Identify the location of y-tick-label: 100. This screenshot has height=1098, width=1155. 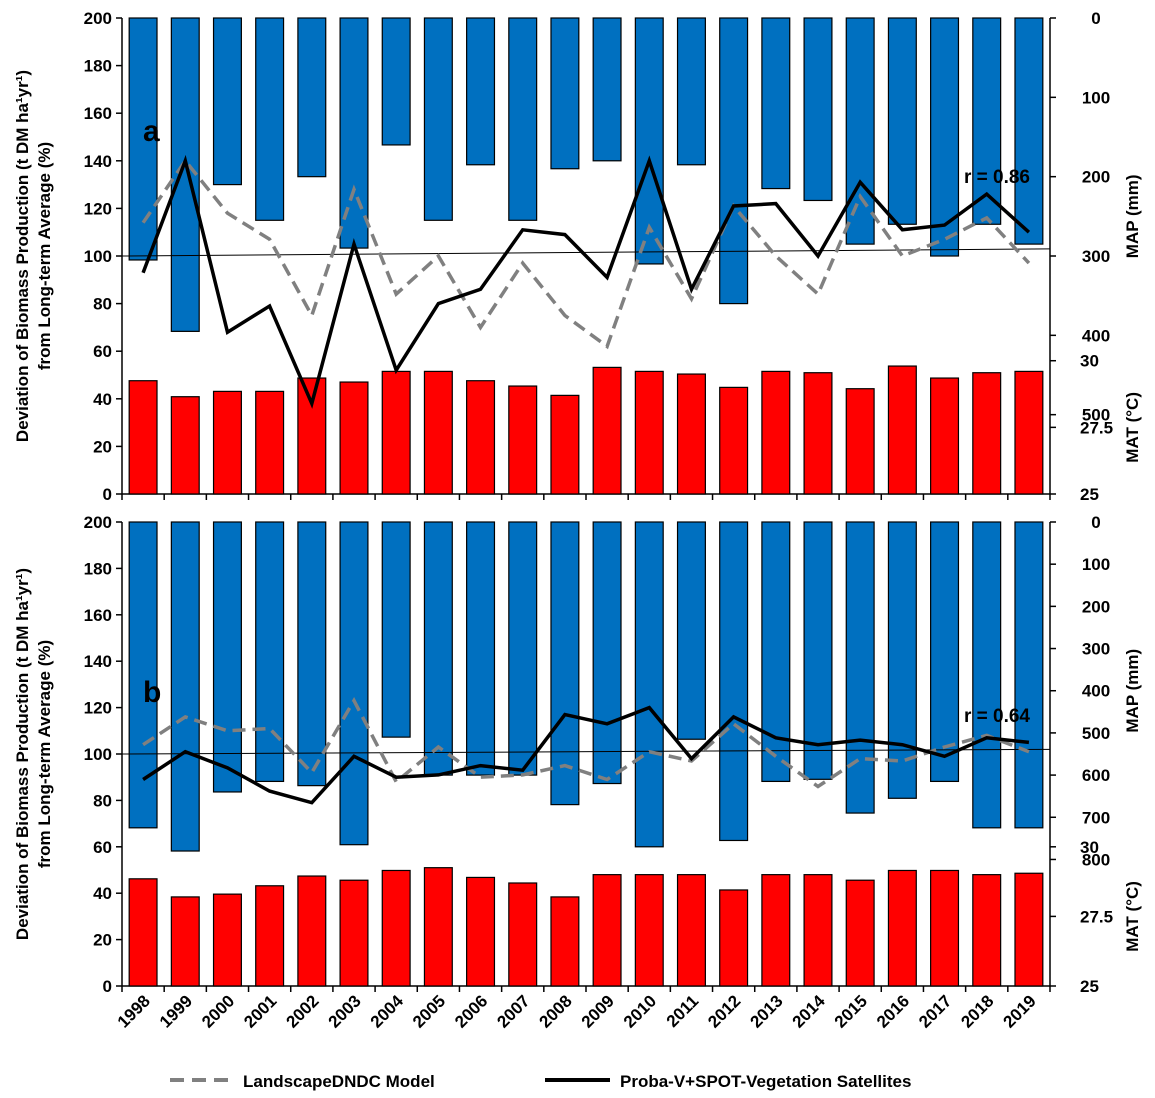
(98, 754).